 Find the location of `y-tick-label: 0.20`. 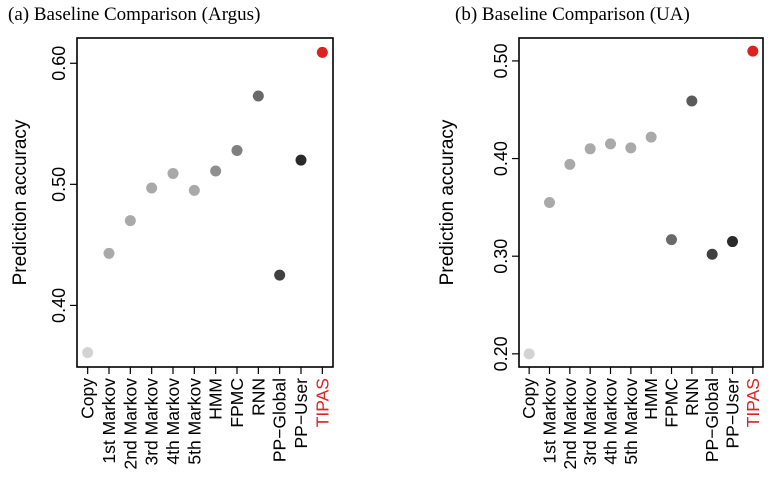

y-tick-label: 0.20 is located at coordinates (501, 353).